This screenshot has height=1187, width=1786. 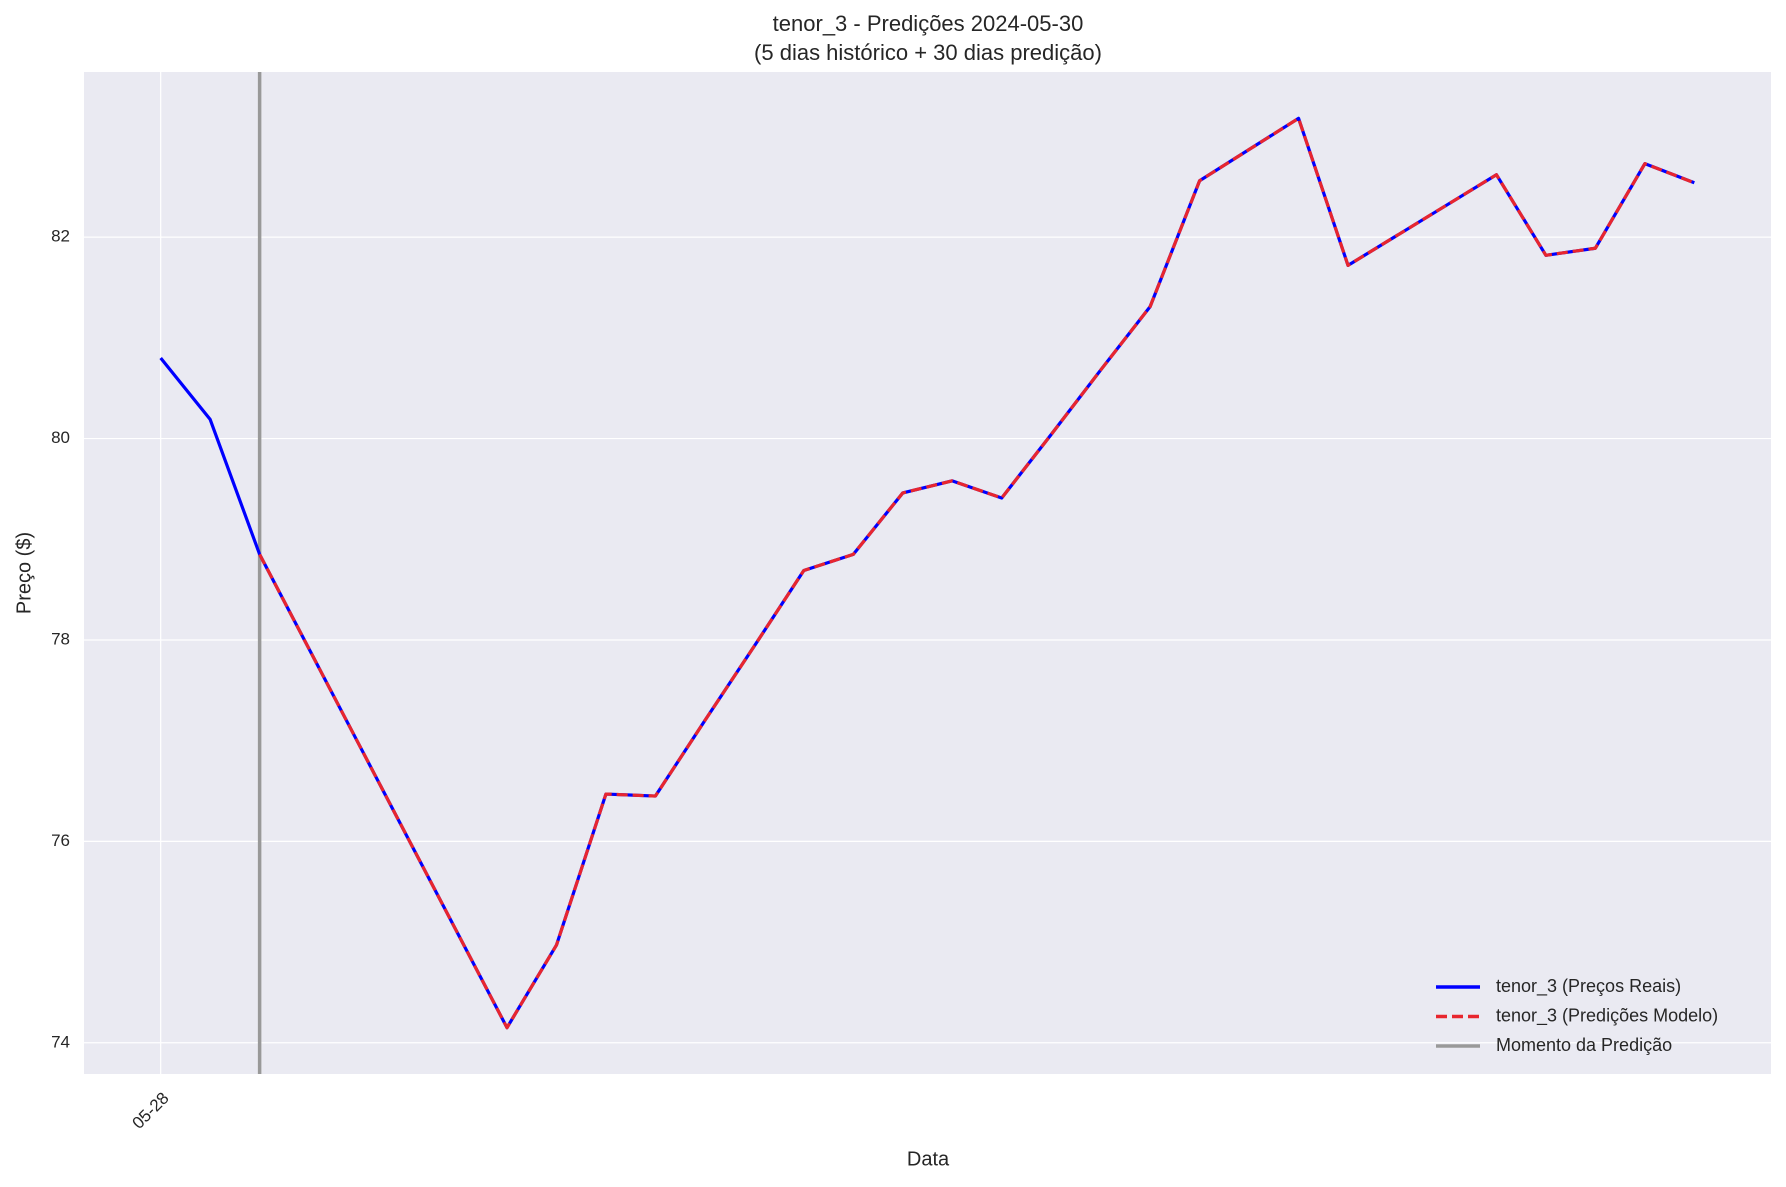 I want to click on y-tick-label: 74, so click(x=60, y=1041).